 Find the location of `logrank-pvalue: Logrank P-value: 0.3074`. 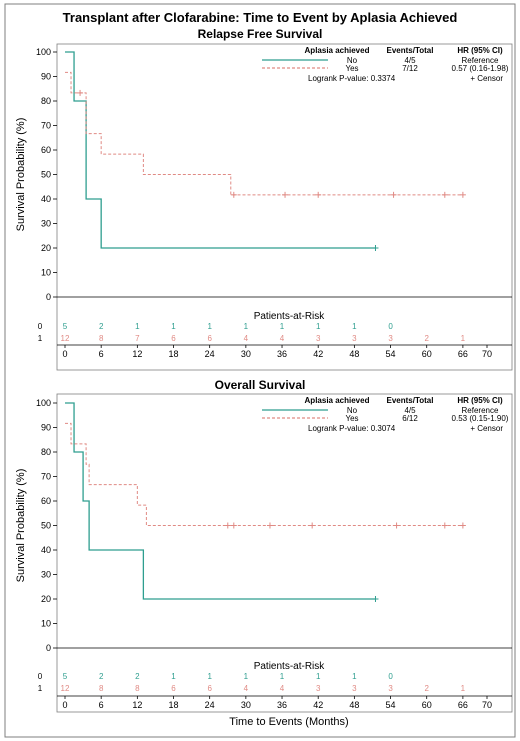

logrank-pvalue: Logrank P-value: 0.3074 is located at coordinates (352, 428).